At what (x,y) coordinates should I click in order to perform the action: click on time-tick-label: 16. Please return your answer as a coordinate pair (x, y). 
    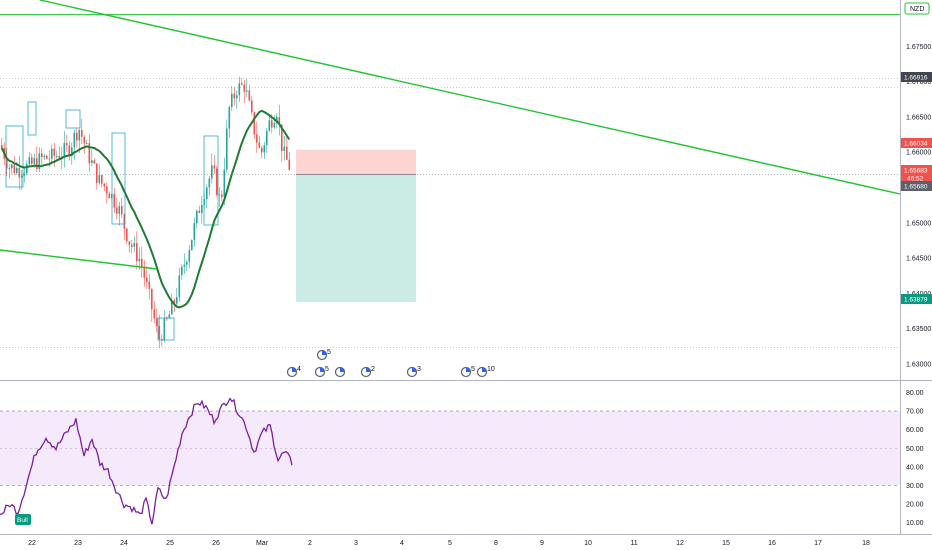
    Looking at the image, I should click on (772, 543).